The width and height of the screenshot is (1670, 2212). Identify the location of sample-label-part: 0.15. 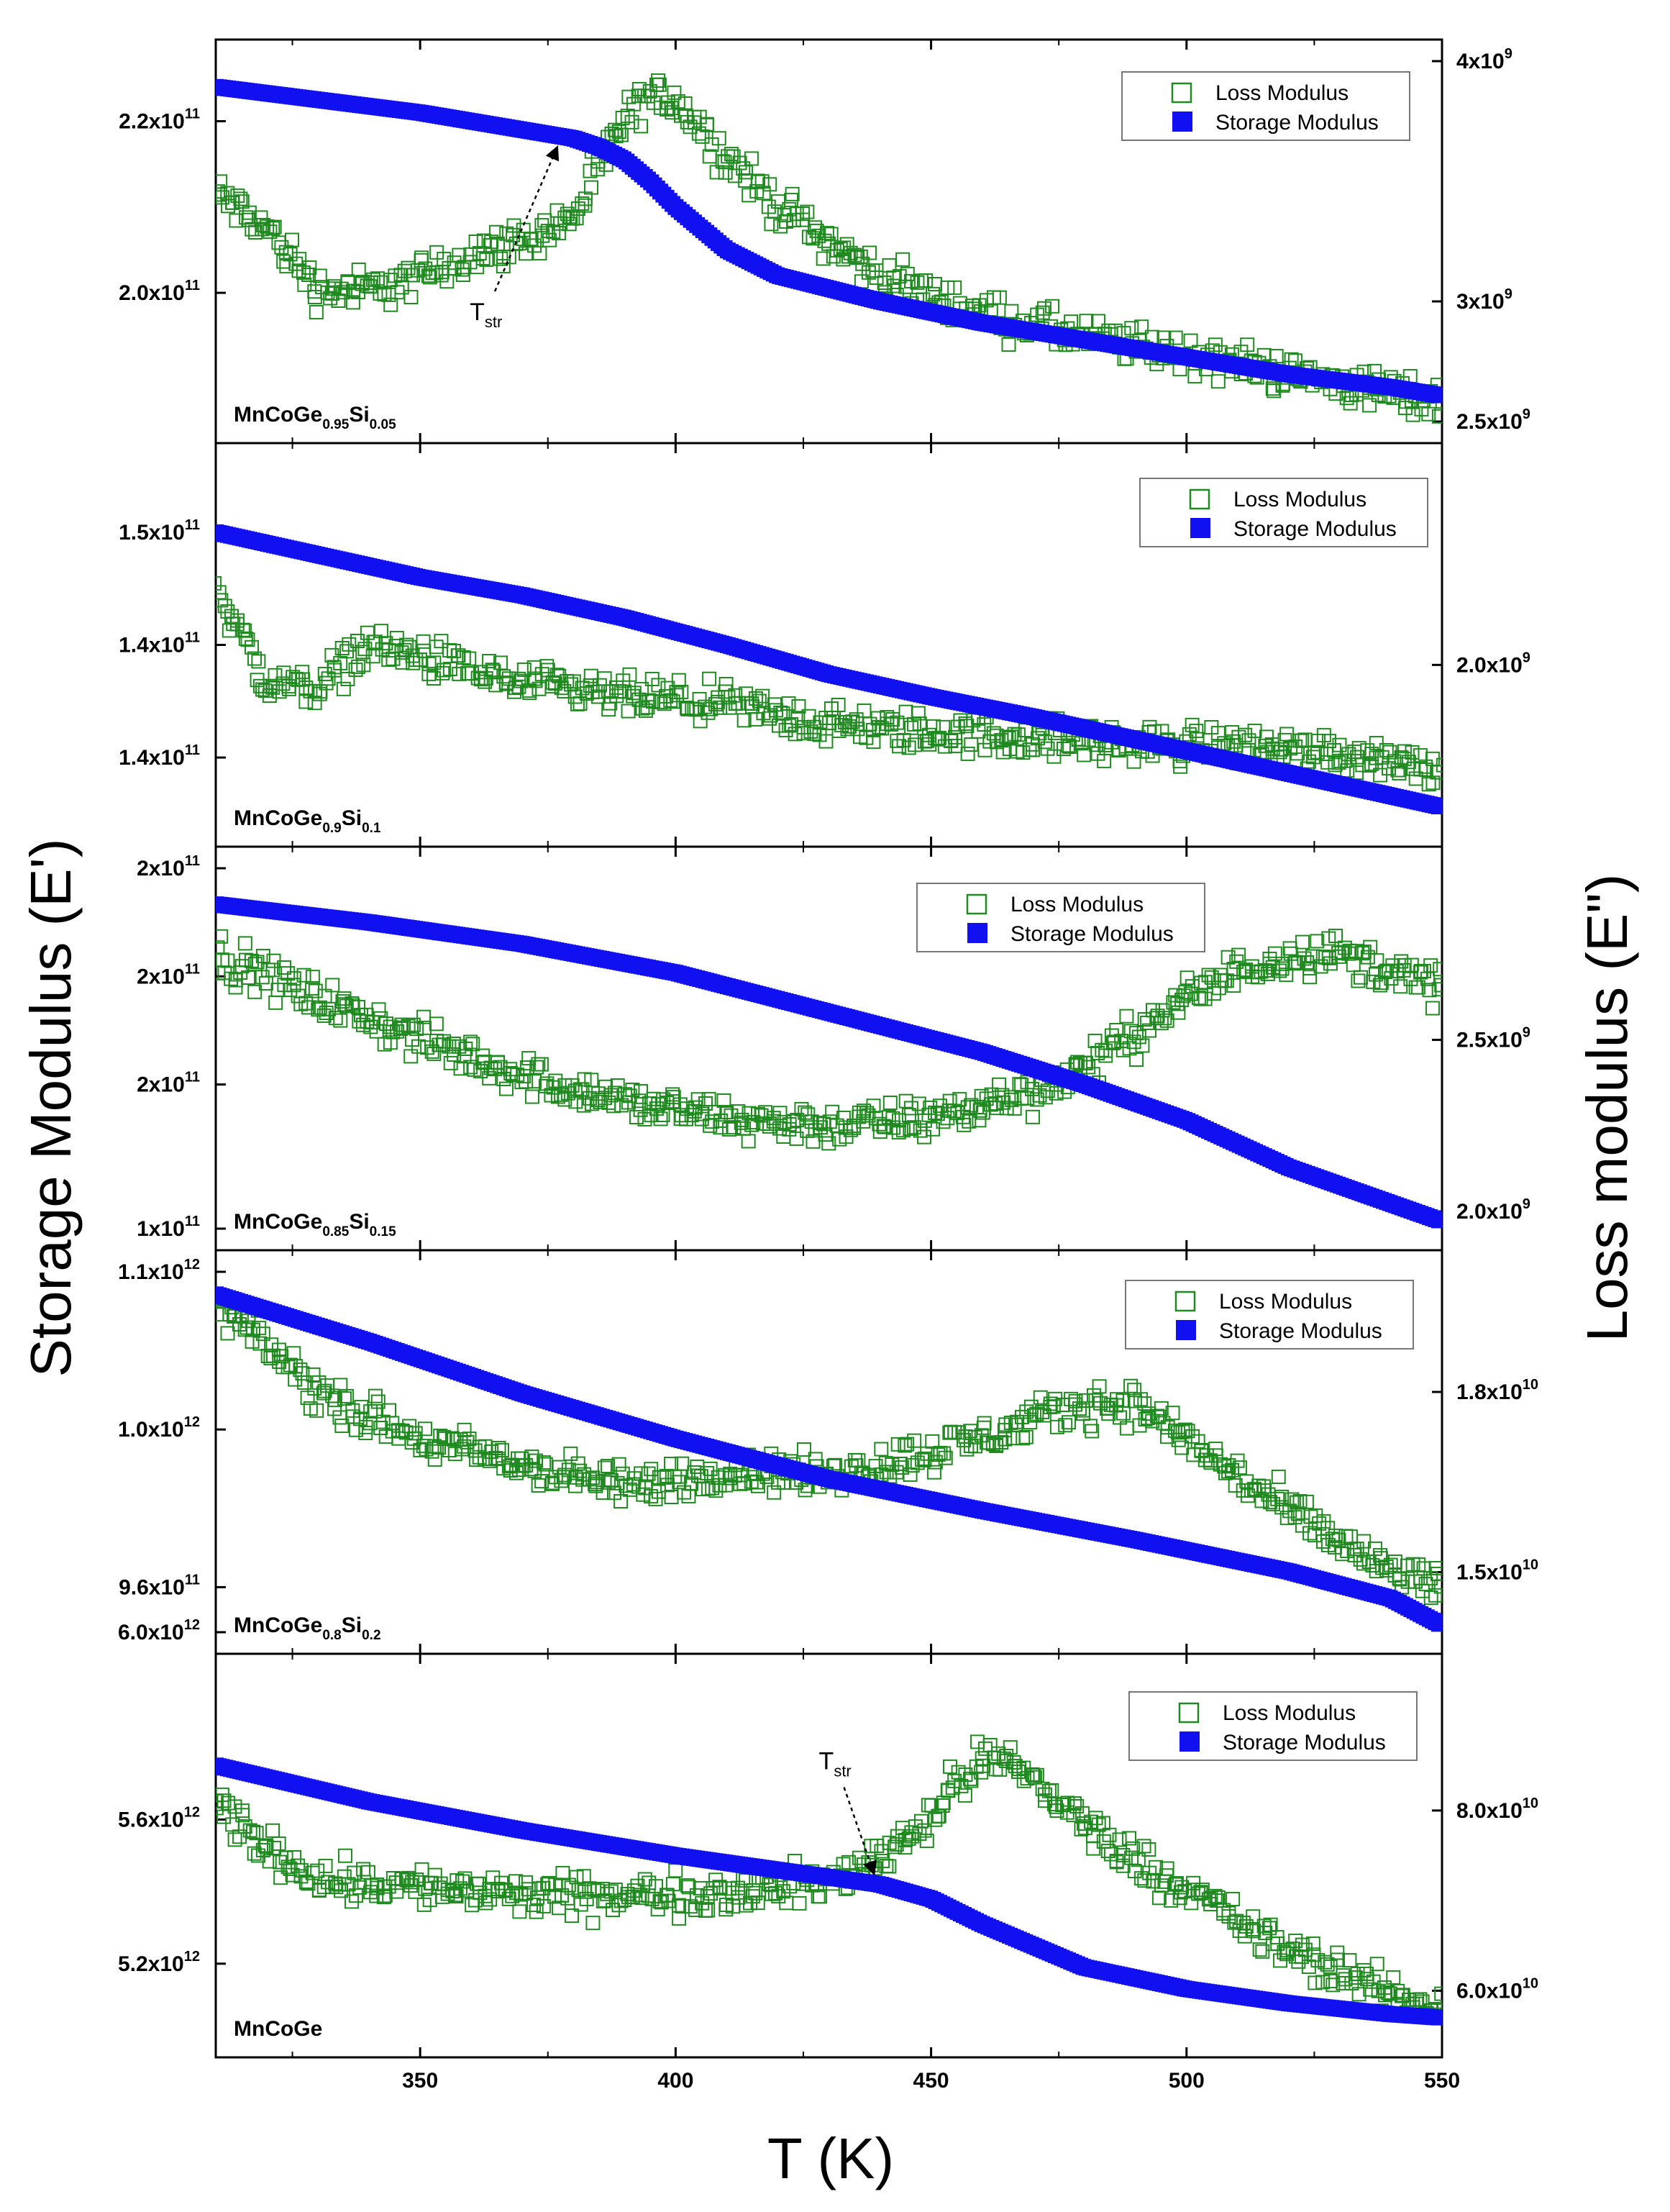
(383, 1231).